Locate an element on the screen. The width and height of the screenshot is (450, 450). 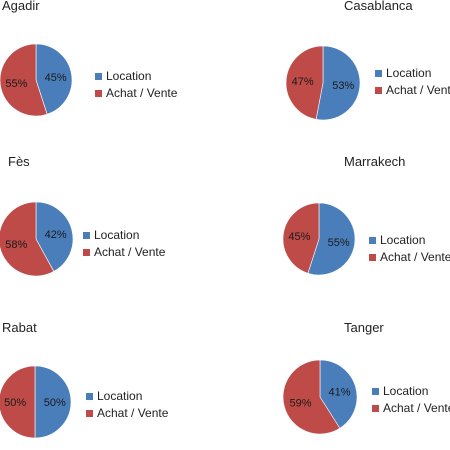
pie-panel-agadir: Agadir 45% 55% Location Achat / Vente is located at coordinates (89, 58).